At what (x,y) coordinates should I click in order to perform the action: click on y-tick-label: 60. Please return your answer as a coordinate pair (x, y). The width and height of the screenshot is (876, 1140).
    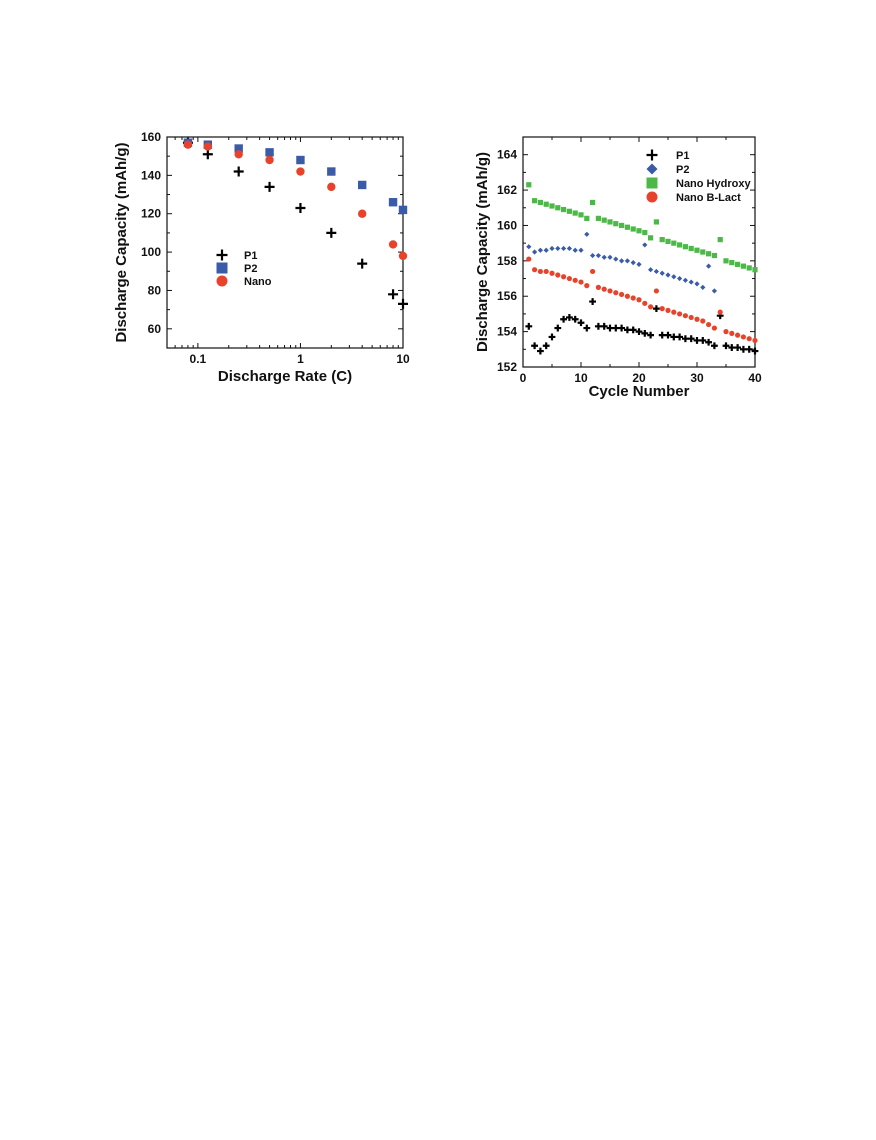
    Looking at the image, I should click on (155, 329).